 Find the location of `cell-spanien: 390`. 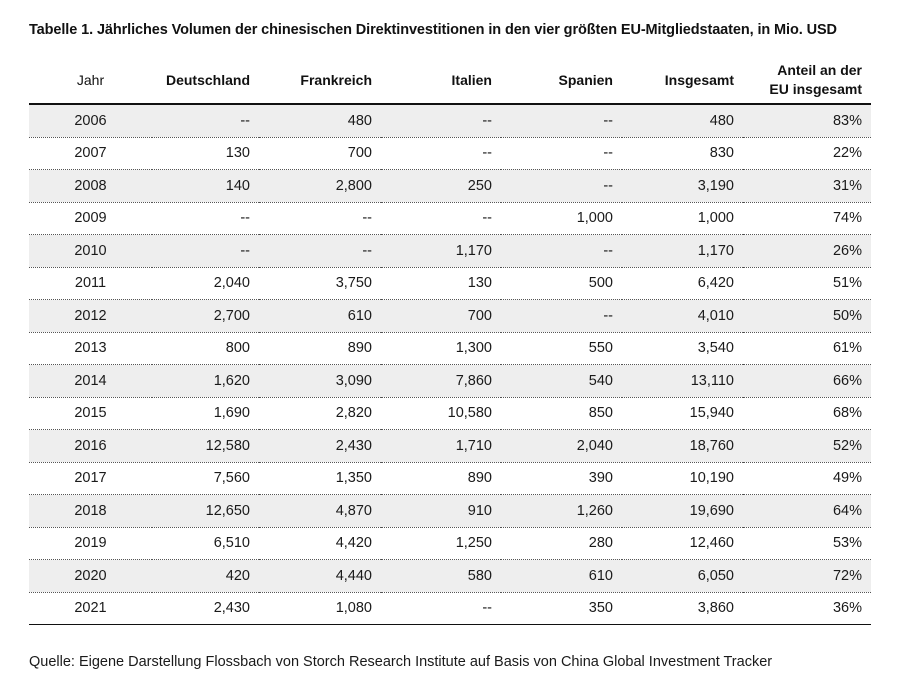

cell-spanien: 390 is located at coordinates (561, 478).